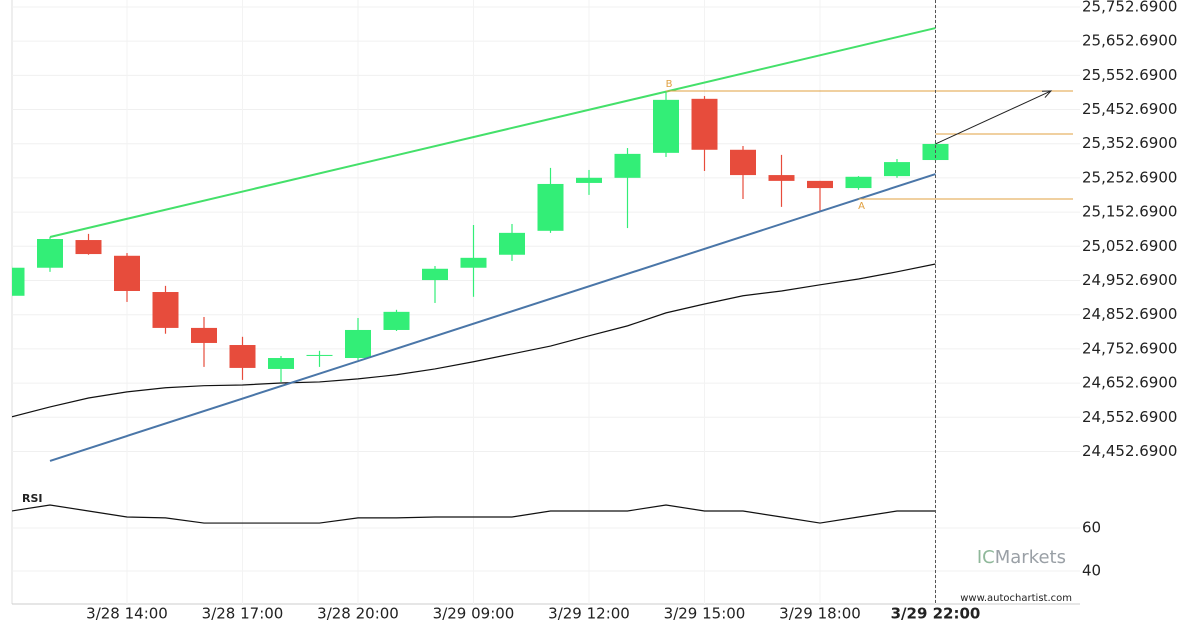 The image size is (1200, 634). What do you see at coordinates (474, 614) in the screenshot?
I see `x-tick-label: 3/29 09:00` at bounding box center [474, 614].